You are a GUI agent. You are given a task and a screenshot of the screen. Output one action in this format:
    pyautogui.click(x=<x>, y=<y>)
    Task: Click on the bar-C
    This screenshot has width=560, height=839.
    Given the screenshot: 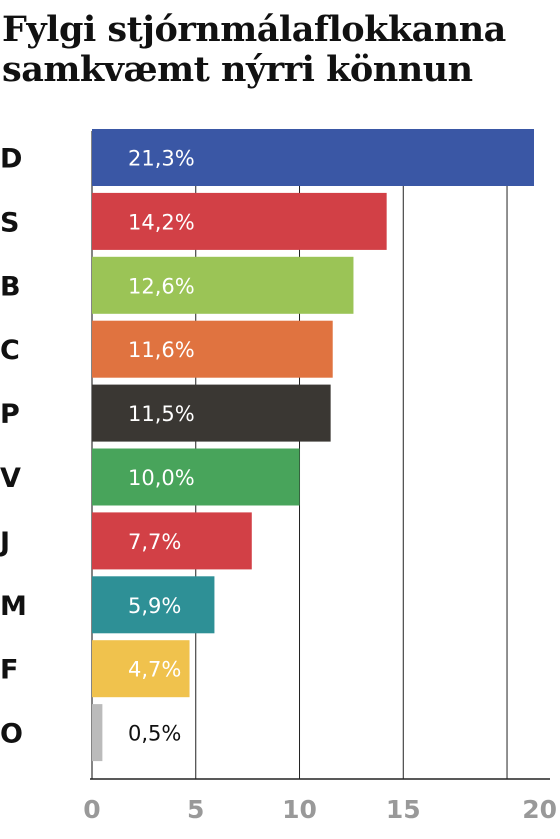 What is the action you would take?
    pyautogui.click(x=212, y=349)
    